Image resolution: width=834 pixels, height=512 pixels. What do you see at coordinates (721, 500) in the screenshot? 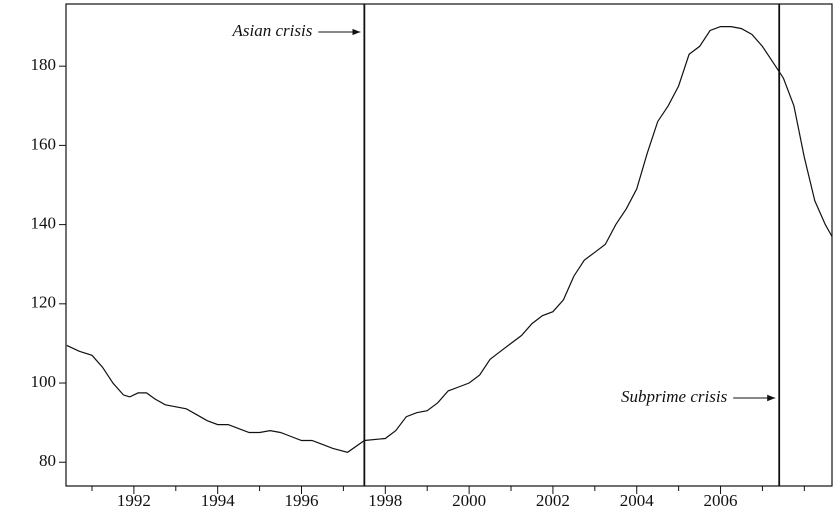
I see `x-tick-label: 2006` at bounding box center [721, 500].